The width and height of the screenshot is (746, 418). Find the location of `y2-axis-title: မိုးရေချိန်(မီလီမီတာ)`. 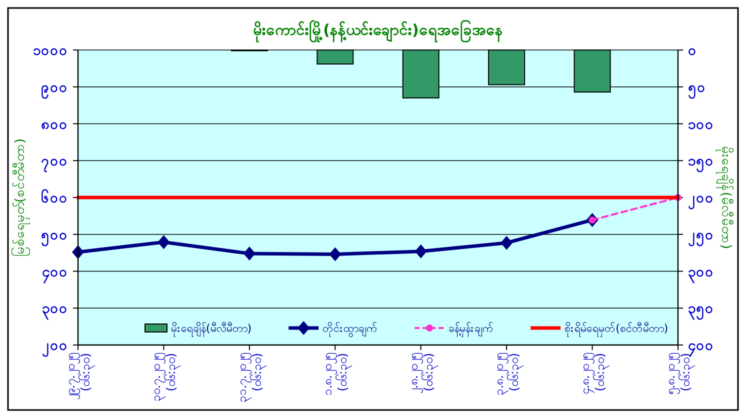

y2-axis-title: မိုးရေချိန်(မီလီမီတာ) is located at coordinates (725, 198).